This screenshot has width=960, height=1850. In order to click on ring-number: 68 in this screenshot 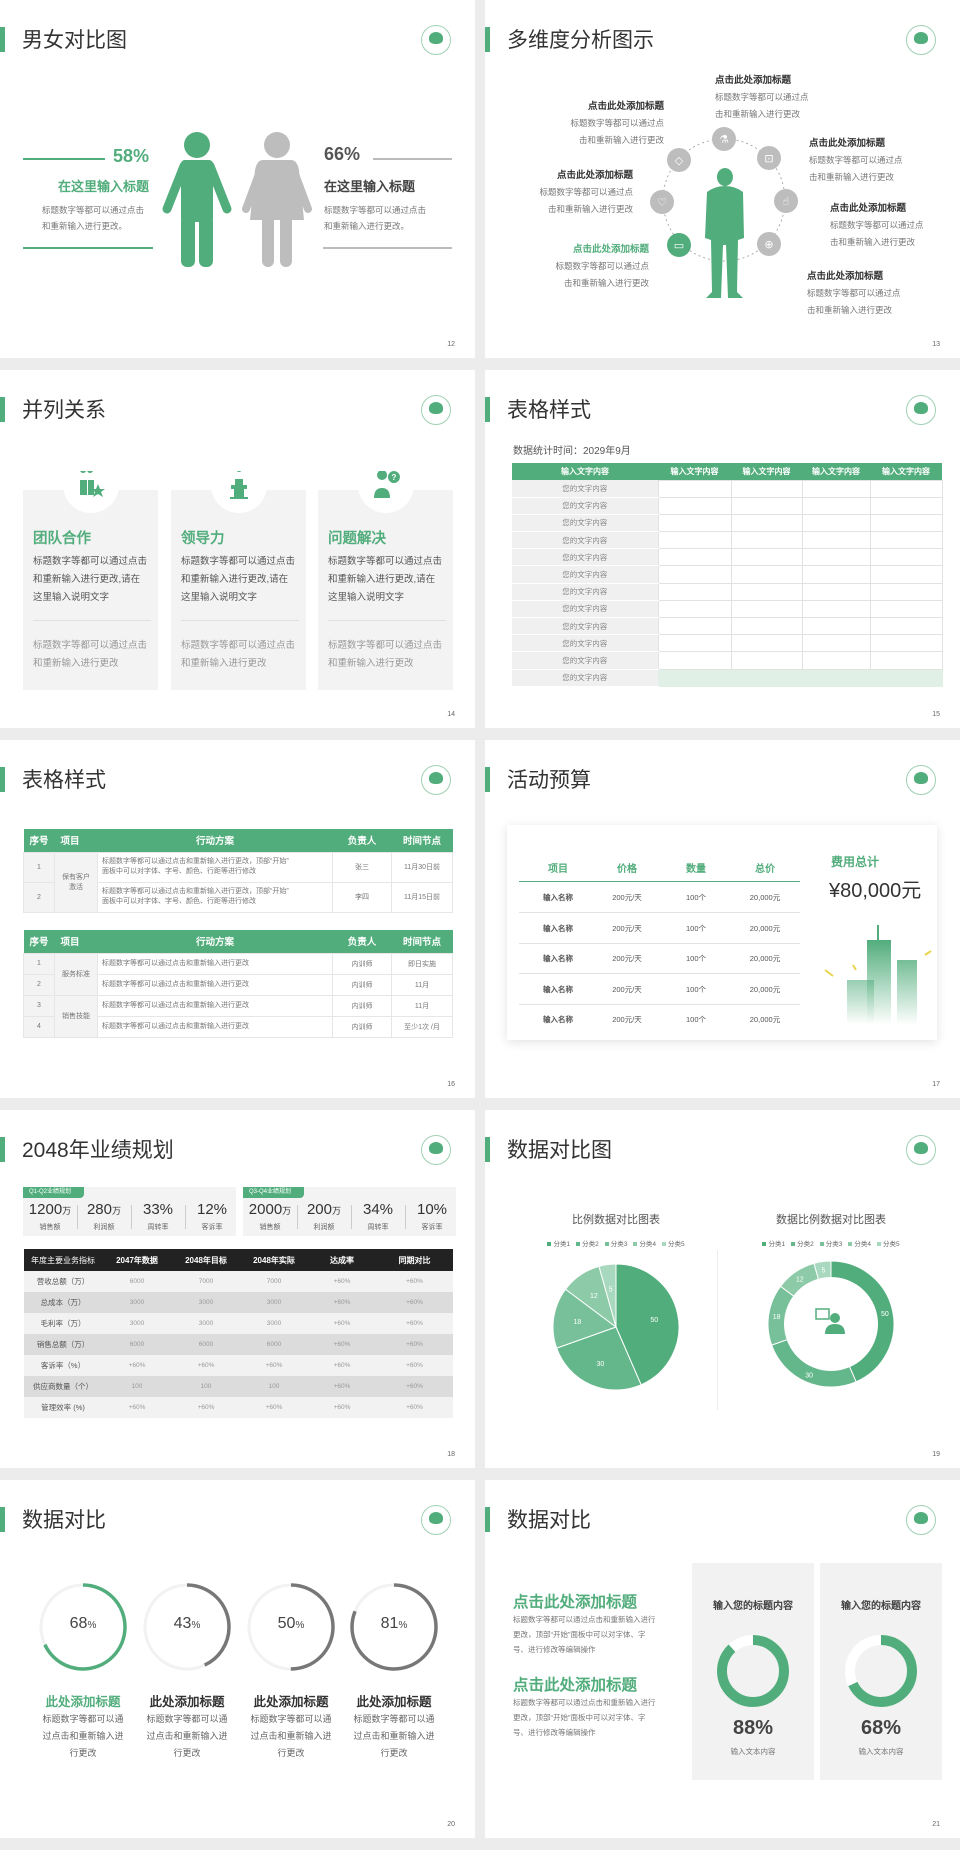, I will do `click(78, 1623)`.